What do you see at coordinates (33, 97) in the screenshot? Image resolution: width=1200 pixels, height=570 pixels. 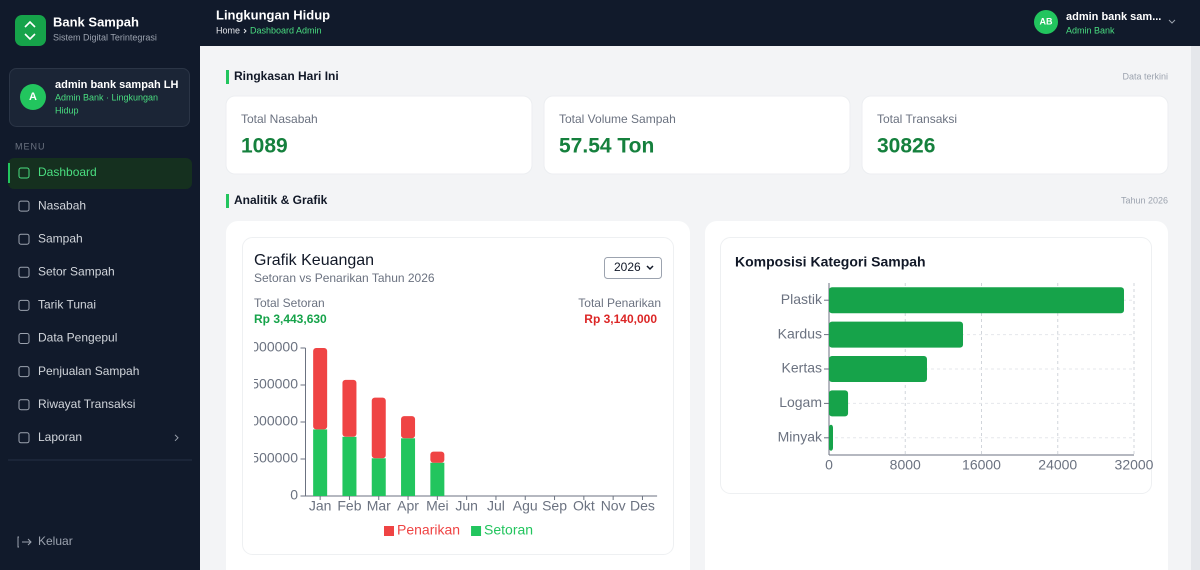 I see `avatar-letter: A` at bounding box center [33, 97].